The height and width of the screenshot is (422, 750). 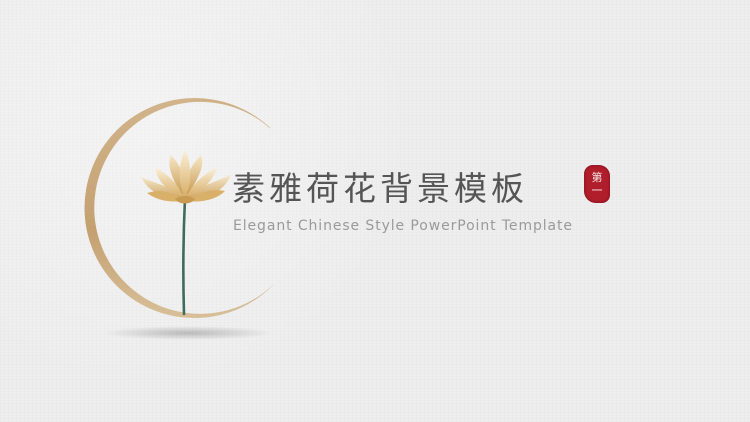 I want to click on seal-char: 一, so click(x=597, y=190).